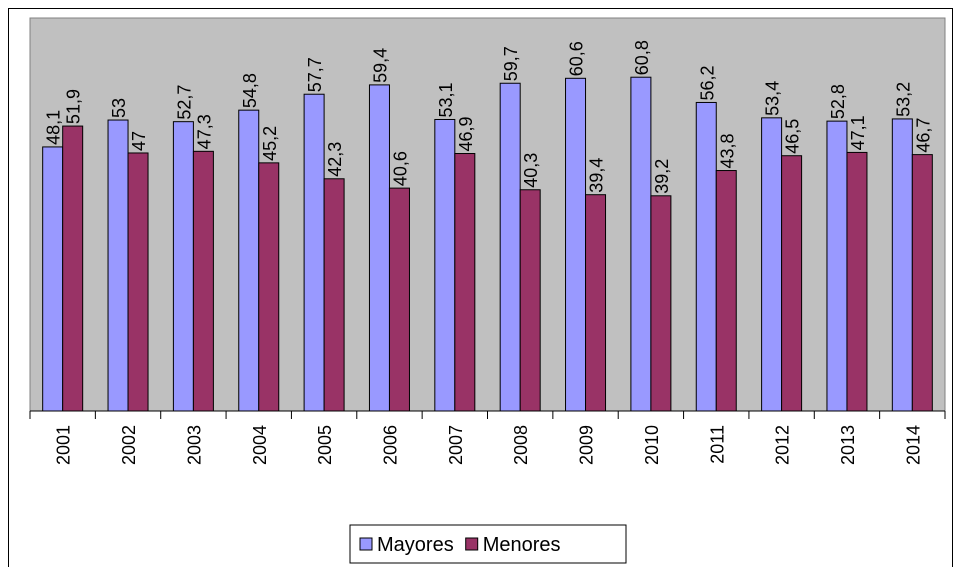  I want to click on data-label: 53,2, so click(903, 99).